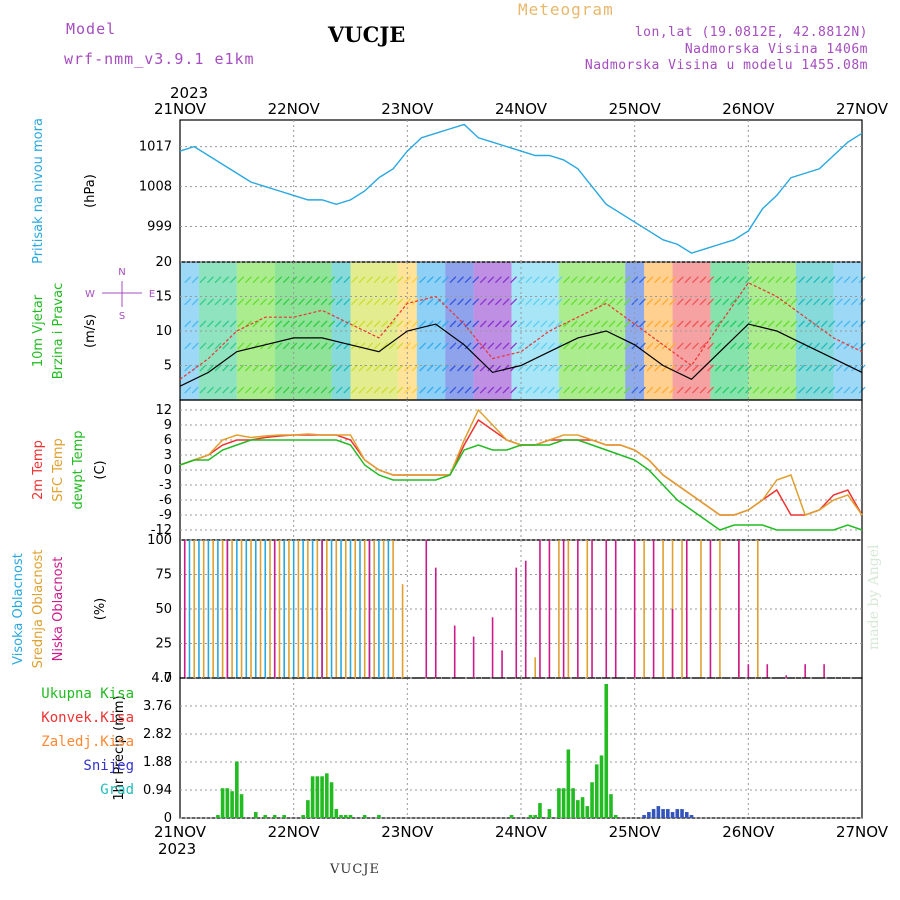  Describe the element at coordinates (168, 366) in the screenshot. I see `y-tick-label: 5` at that location.